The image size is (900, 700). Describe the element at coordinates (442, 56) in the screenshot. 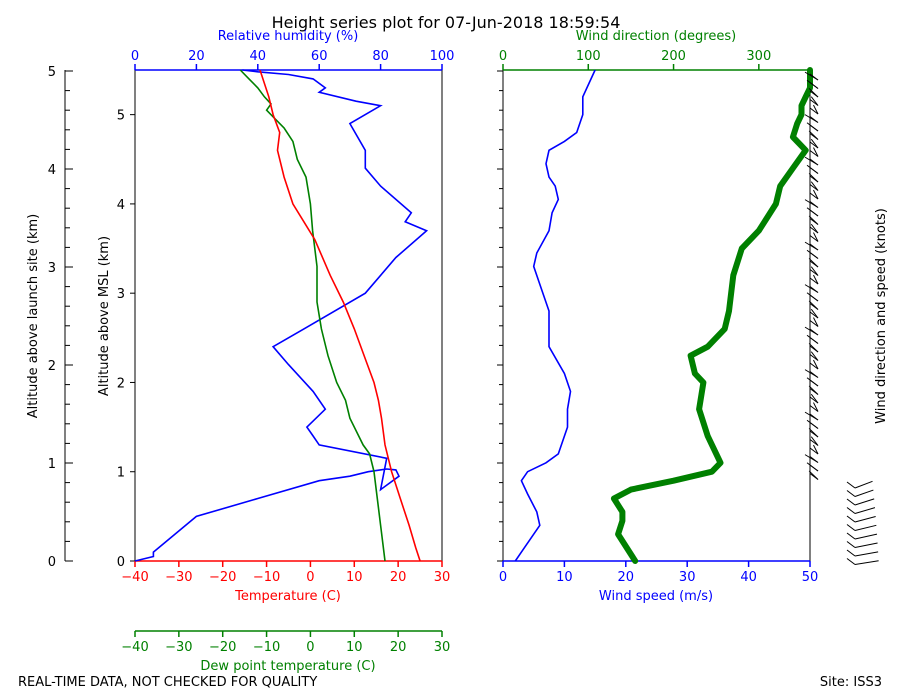

I see `rh-tick-label: 100` at that location.